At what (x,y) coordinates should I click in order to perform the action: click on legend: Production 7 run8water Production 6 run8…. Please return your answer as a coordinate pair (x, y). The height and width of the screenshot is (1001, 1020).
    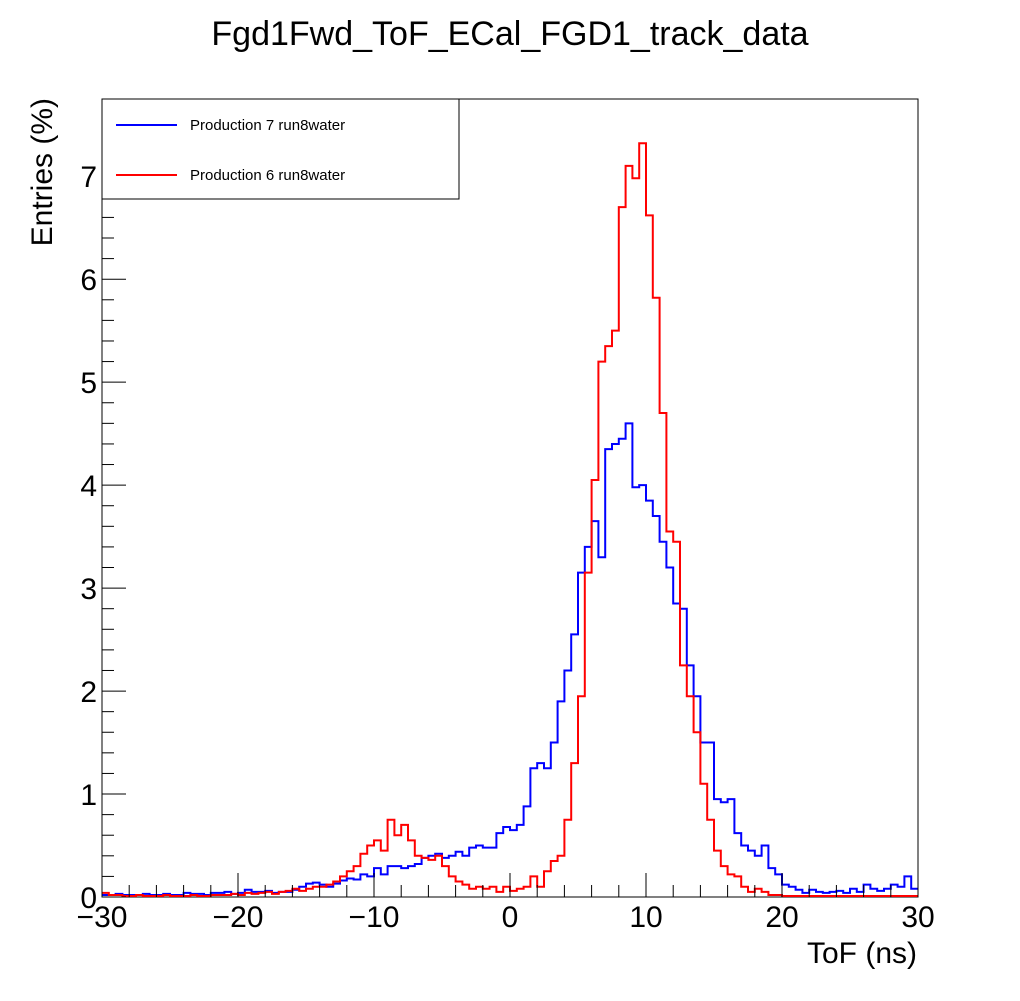
    Looking at the image, I should click on (280, 149).